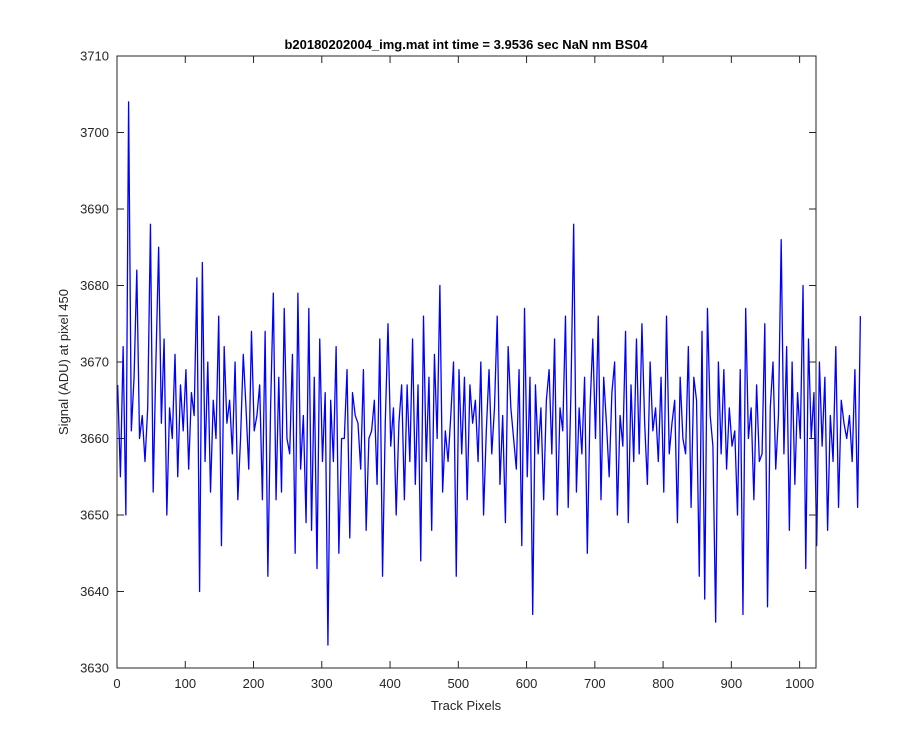 Image resolution: width=900 pixels, height=750 pixels. Describe the element at coordinates (94, 285) in the screenshot. I see `y-tick-label: 3680` at that location.